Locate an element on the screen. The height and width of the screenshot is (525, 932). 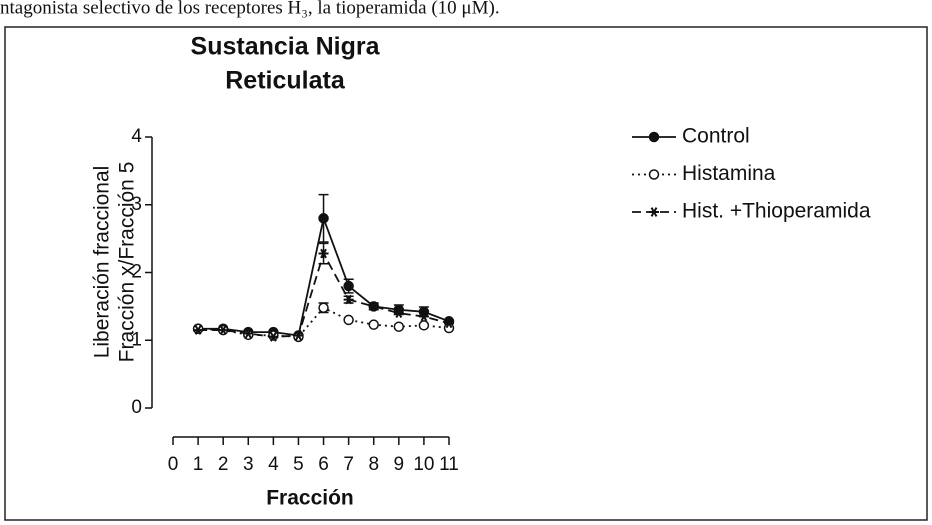
y-tick-label: 4 is located at coordinates (136, 136).